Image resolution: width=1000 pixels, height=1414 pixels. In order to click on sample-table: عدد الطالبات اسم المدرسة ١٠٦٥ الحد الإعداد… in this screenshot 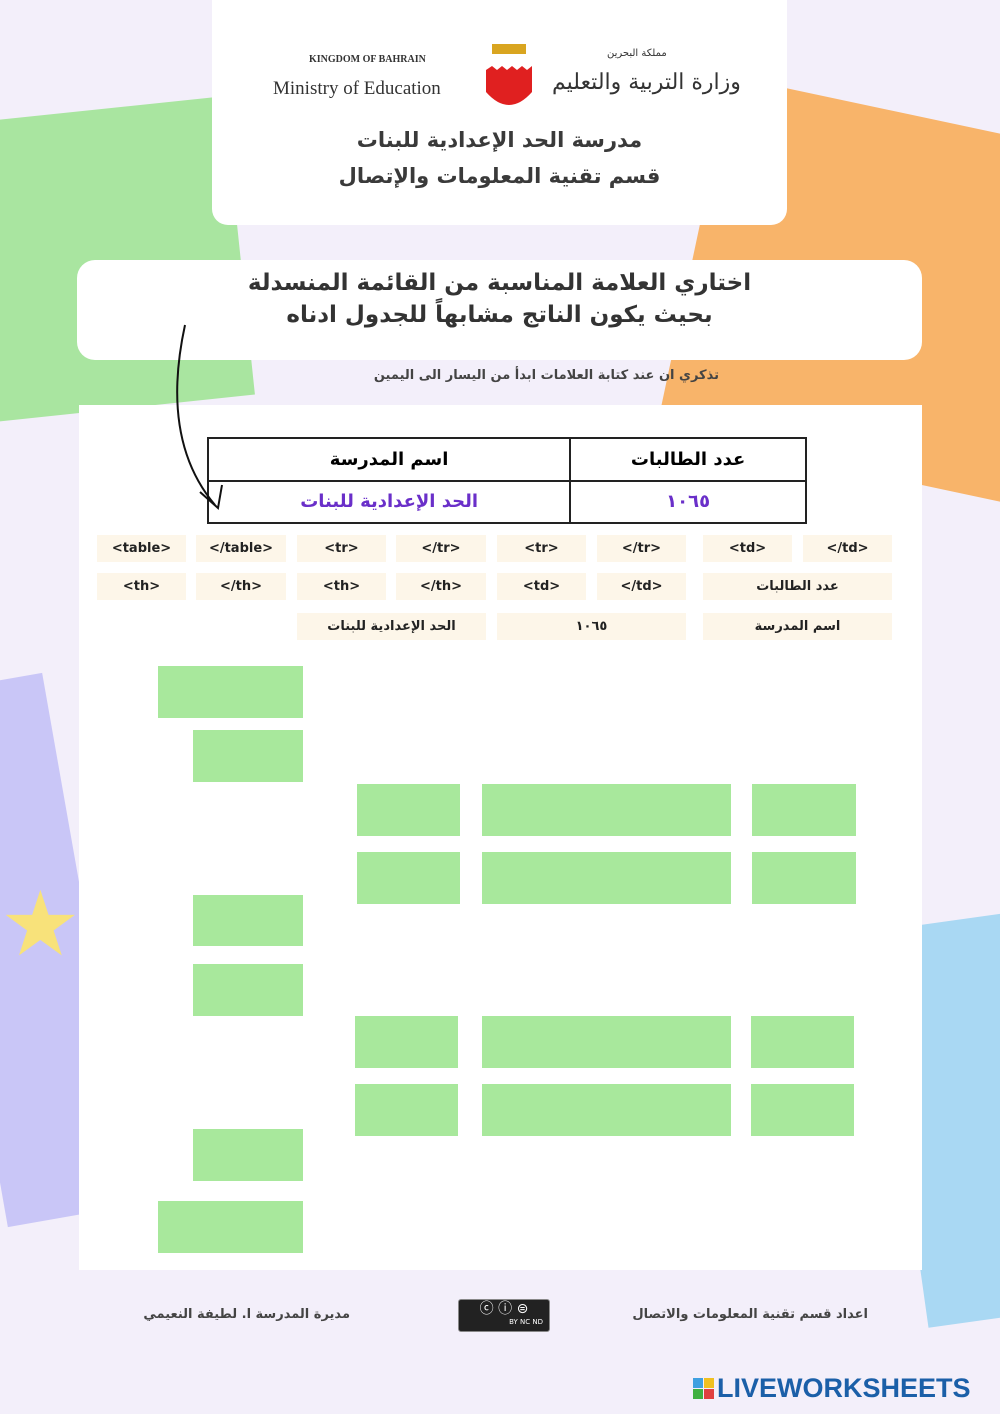, I will do `click(506, 480)`.